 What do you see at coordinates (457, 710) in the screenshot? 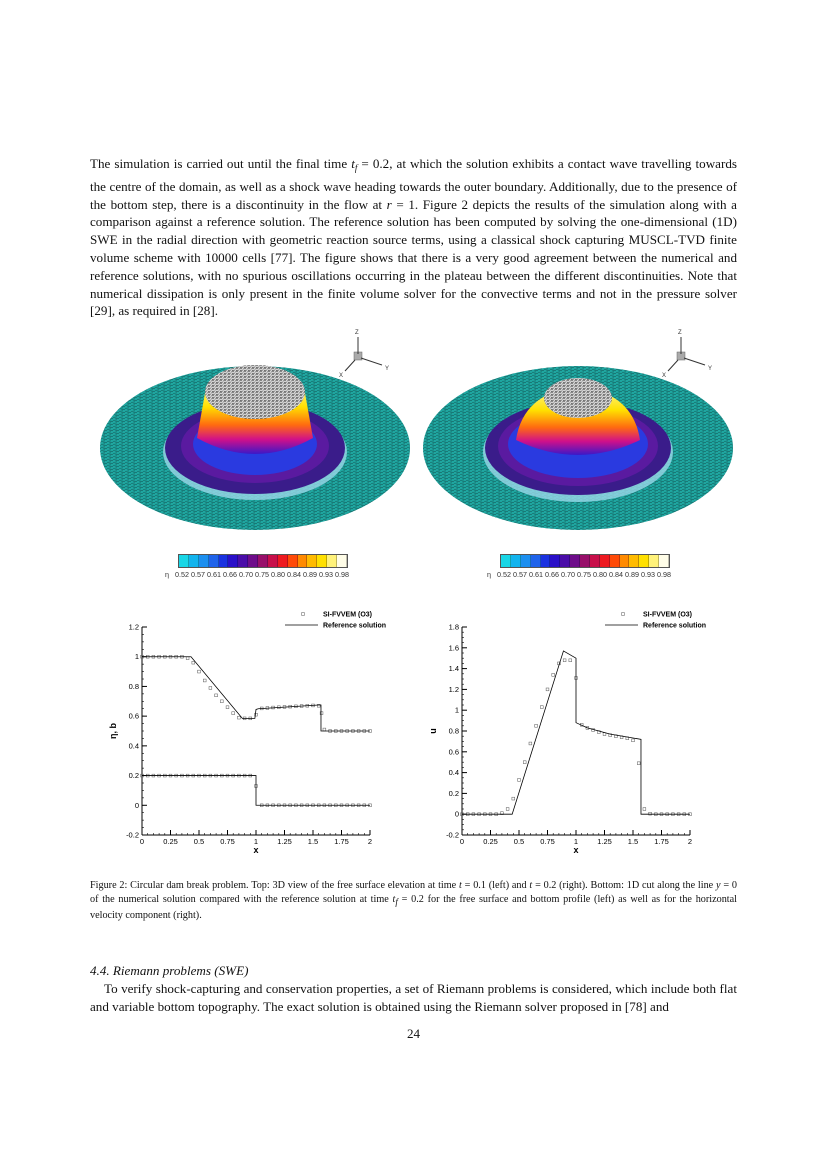
I see `y-tick-label: 1` at bounding box center [457, 710].